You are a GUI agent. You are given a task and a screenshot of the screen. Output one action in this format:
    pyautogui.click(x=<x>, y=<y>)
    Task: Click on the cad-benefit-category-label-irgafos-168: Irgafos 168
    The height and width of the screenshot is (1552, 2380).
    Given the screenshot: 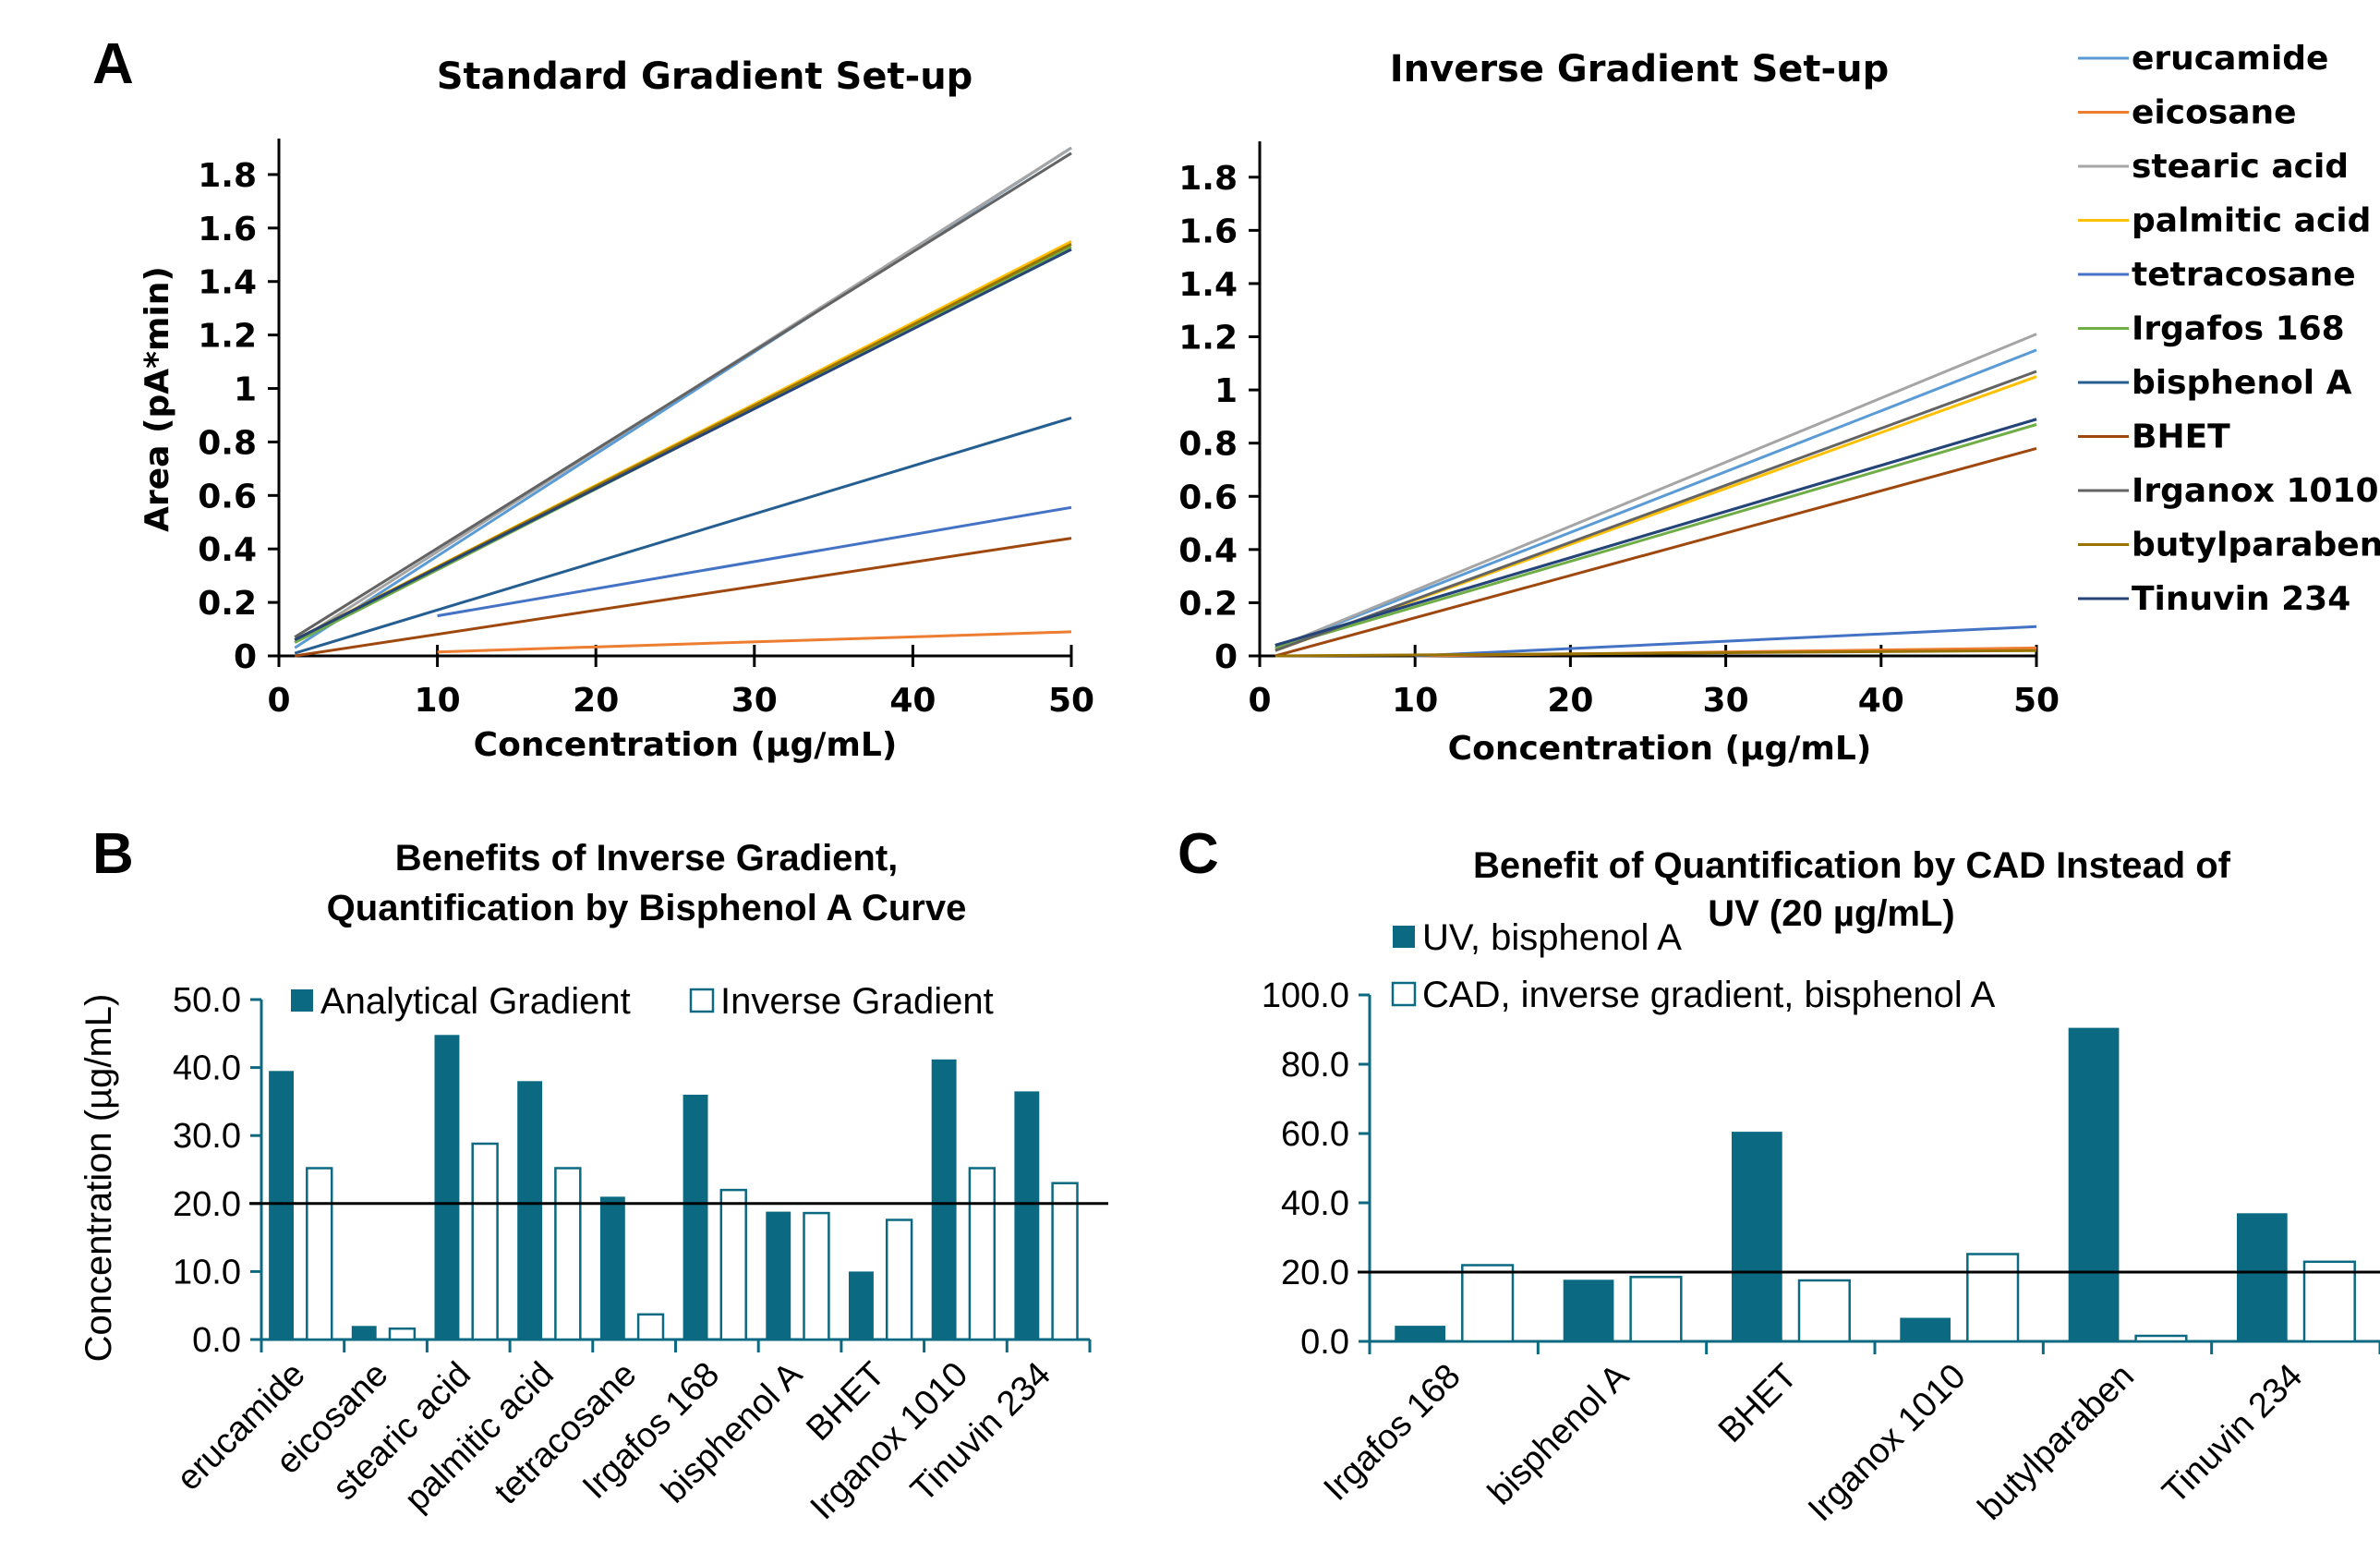 What is the action you would take?
    pyautogui.click(x=1392, y=1433)
    